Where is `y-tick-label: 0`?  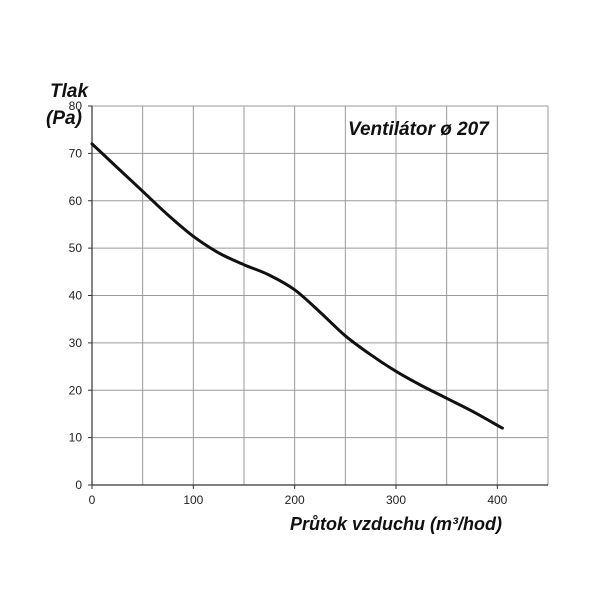 y-tick-label: 0 is located at coordinates (78, 485).